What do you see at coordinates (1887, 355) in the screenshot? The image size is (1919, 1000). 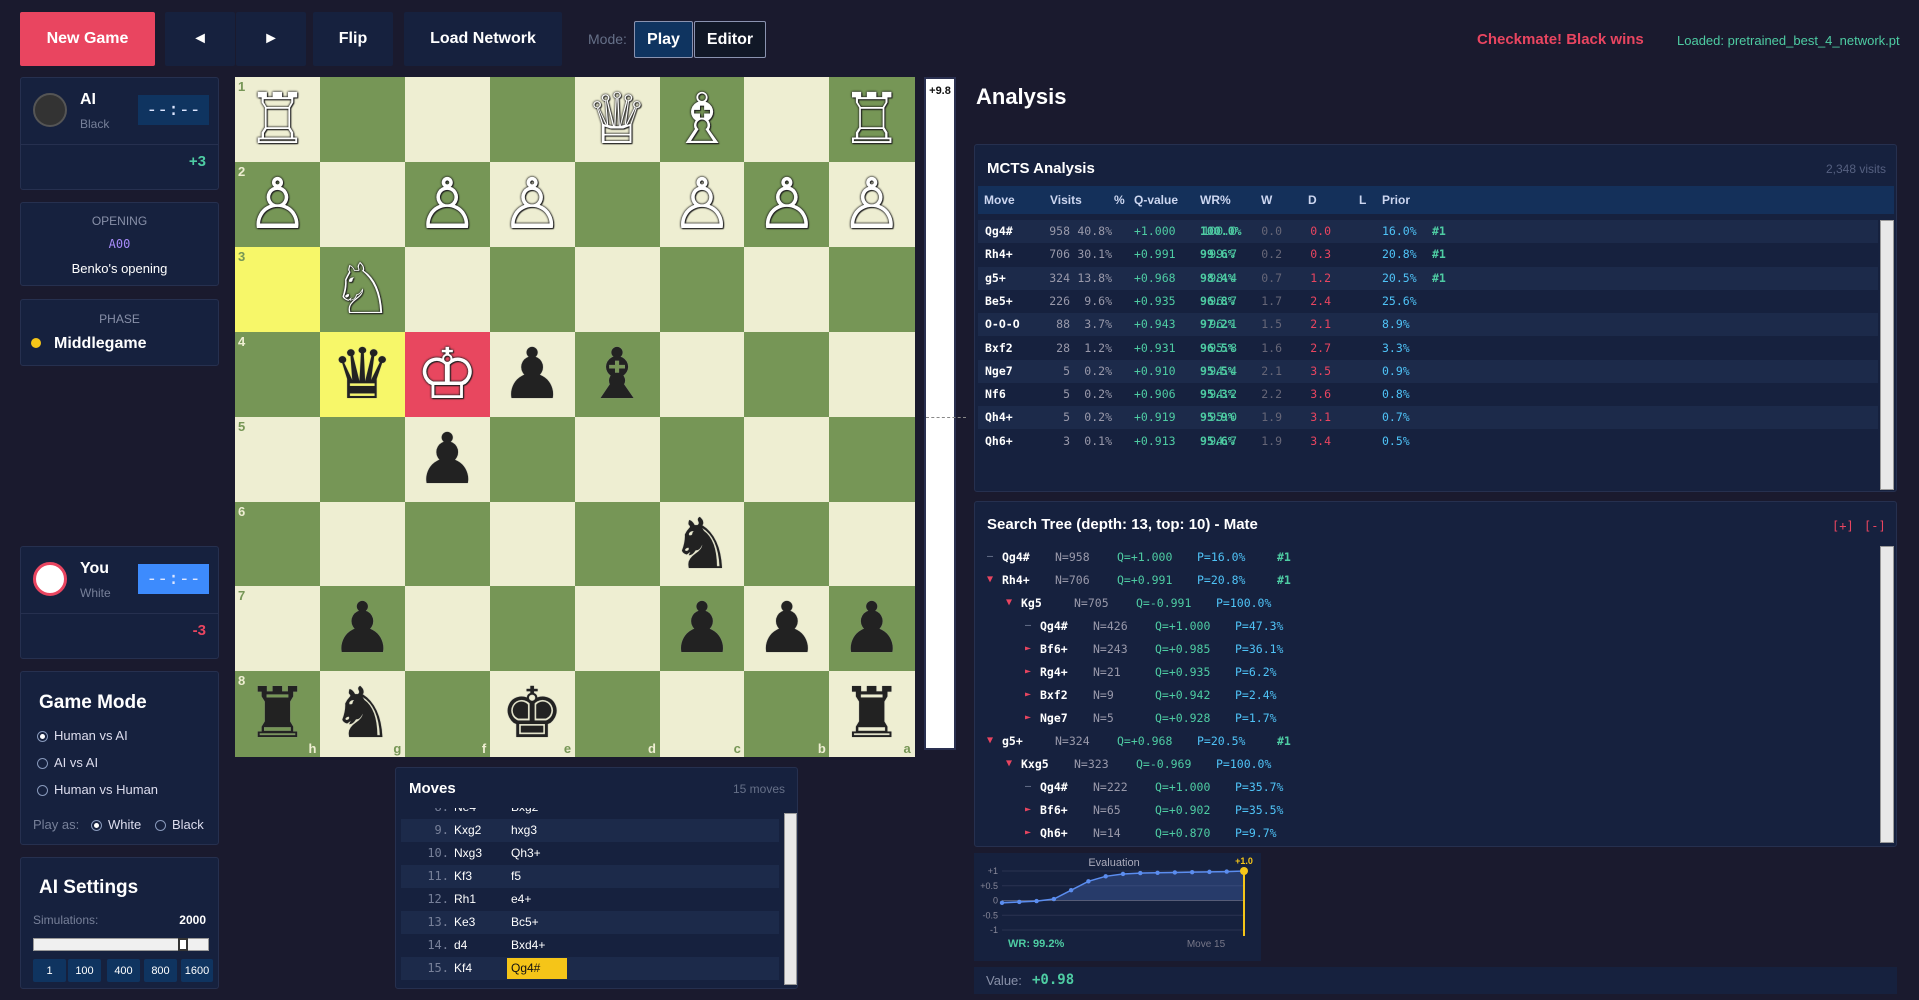 I see `scrollbar` at bounding box center [1887, 355].